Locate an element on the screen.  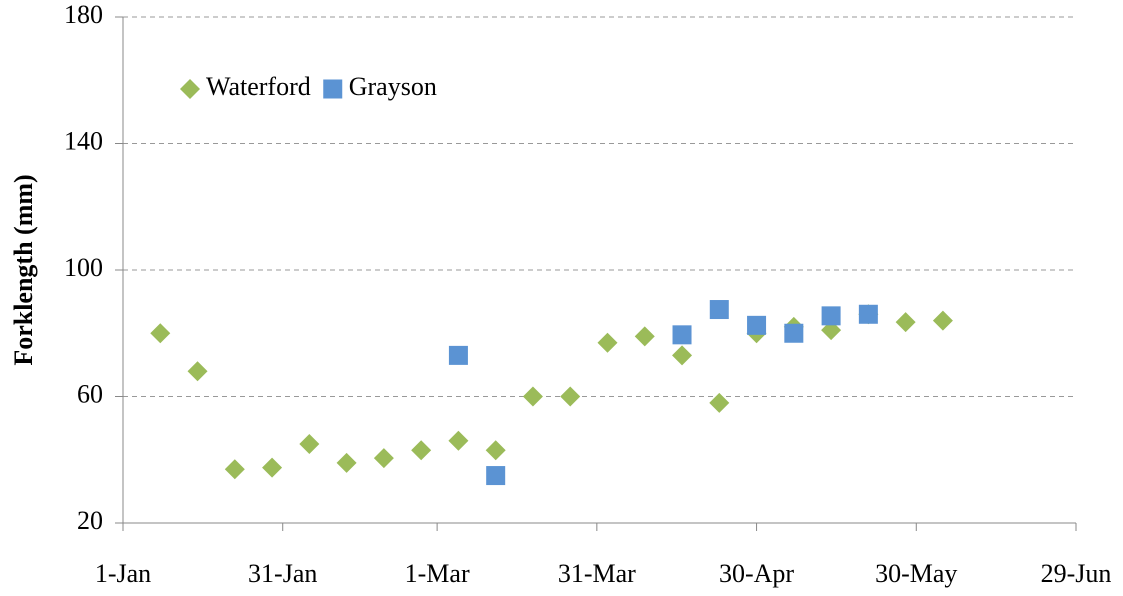
y-tick-label: 60 is located at coordinates (90, 393).